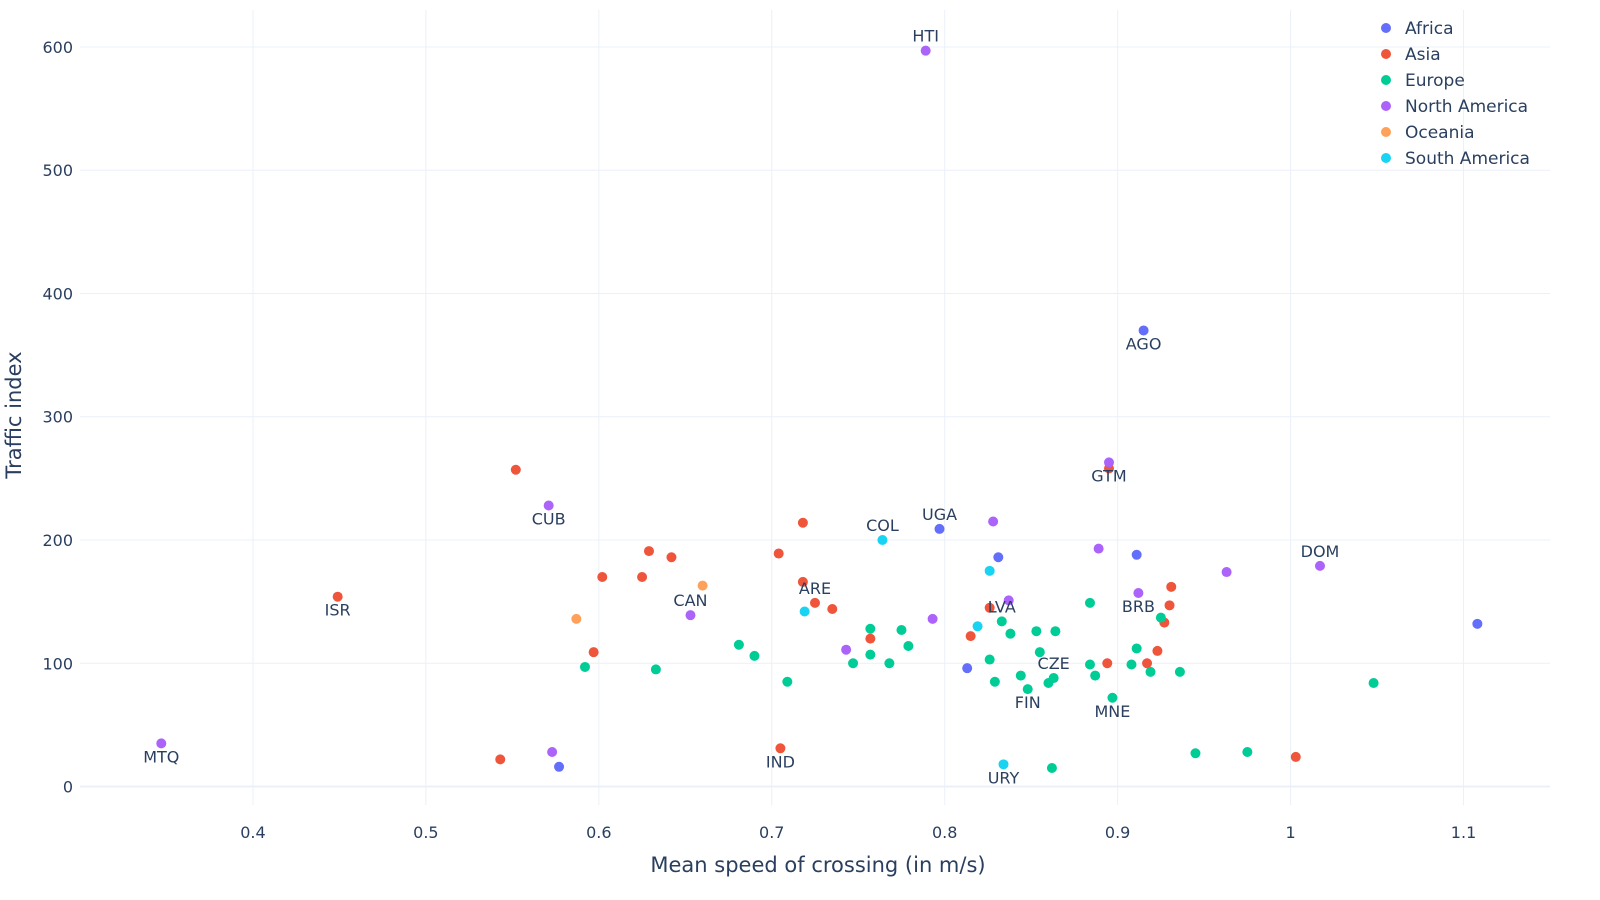  I want to click on legend-label: Europe, so click(1435, 81).